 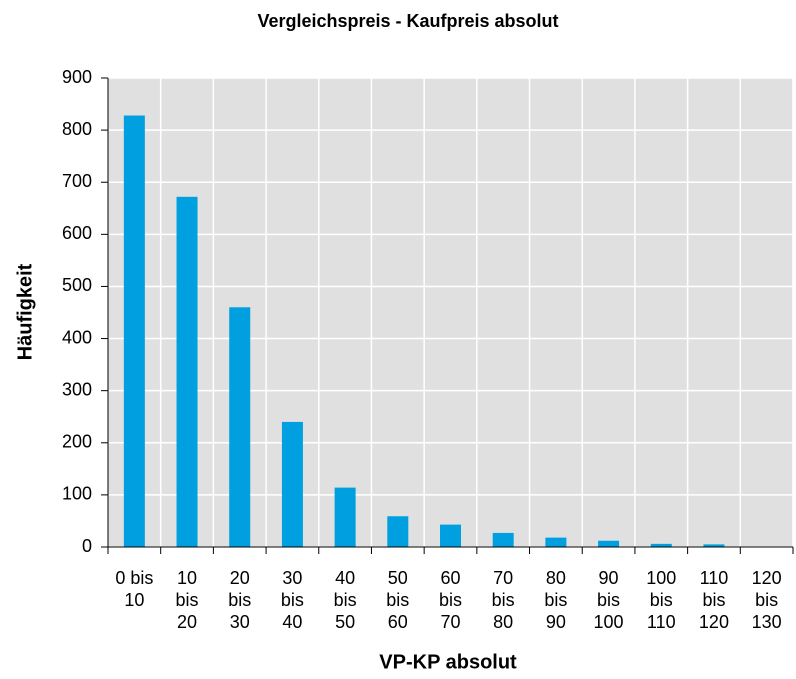 What do you see at coordinates (661, 600) in the screenshot?
I see `x-tick-label: 100 bis 110` at bounding box center [661, 600].